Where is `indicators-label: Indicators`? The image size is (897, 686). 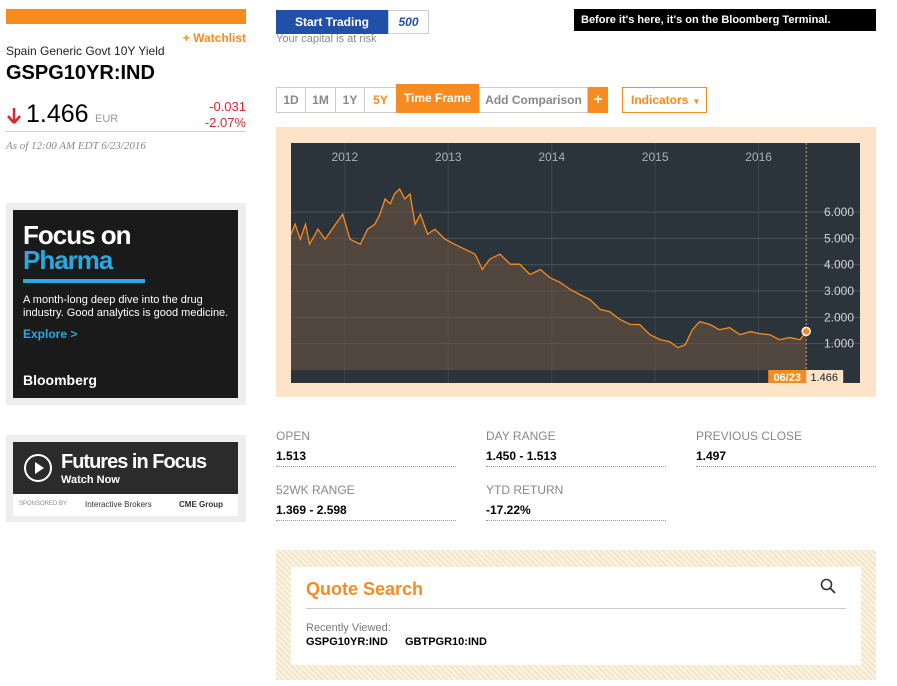 indicators-label: Indicators is located at coordinates (660, 100).